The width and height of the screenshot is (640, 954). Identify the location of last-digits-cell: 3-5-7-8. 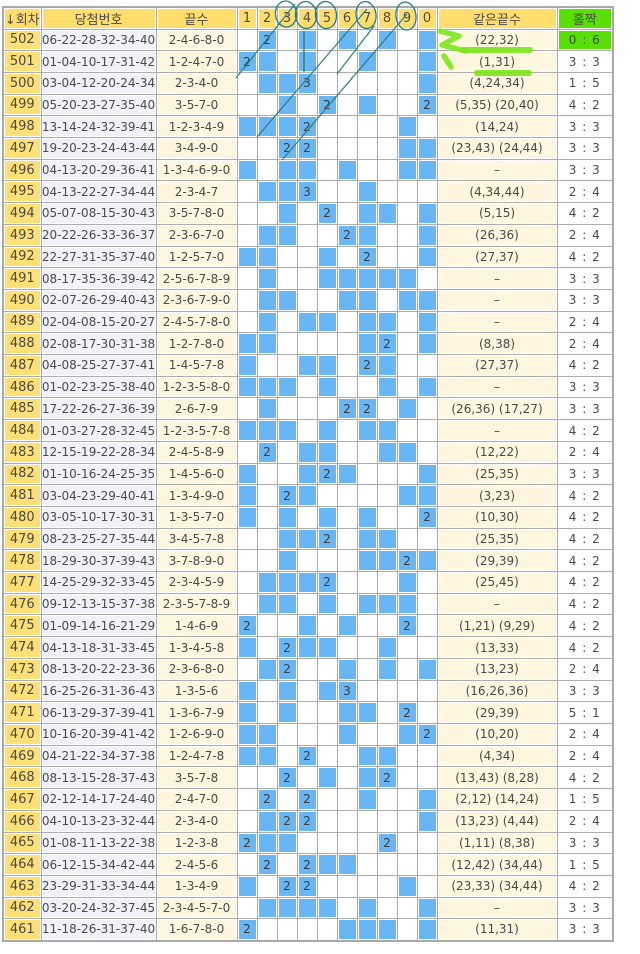
(196, 778).